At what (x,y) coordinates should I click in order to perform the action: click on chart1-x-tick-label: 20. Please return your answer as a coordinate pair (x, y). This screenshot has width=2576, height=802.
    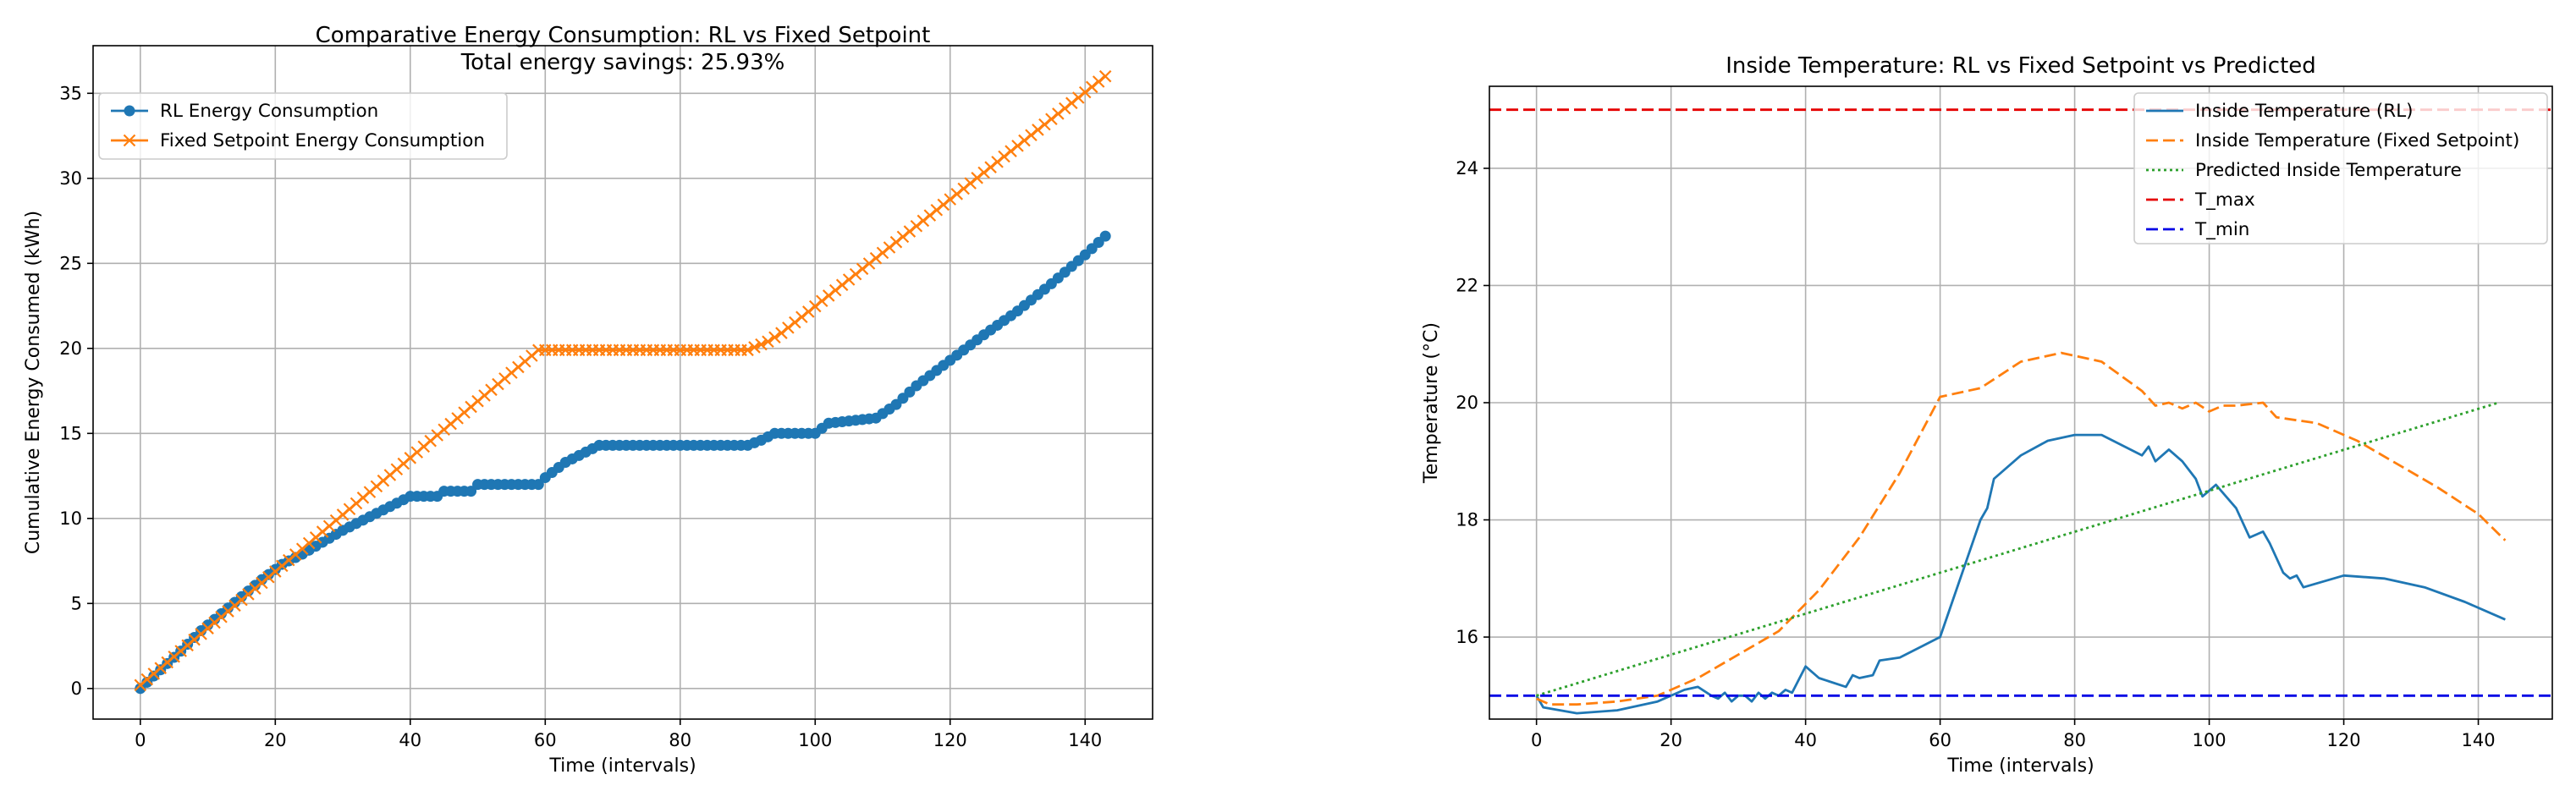
    Looking at the image, I should click on (1671, 740).